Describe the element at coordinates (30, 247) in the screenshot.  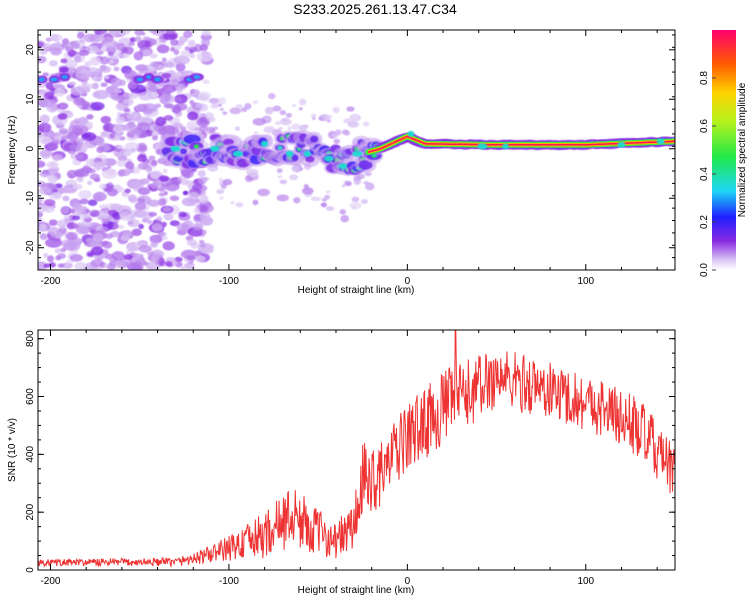
I see `spec-ytick-label: -20` at that location.